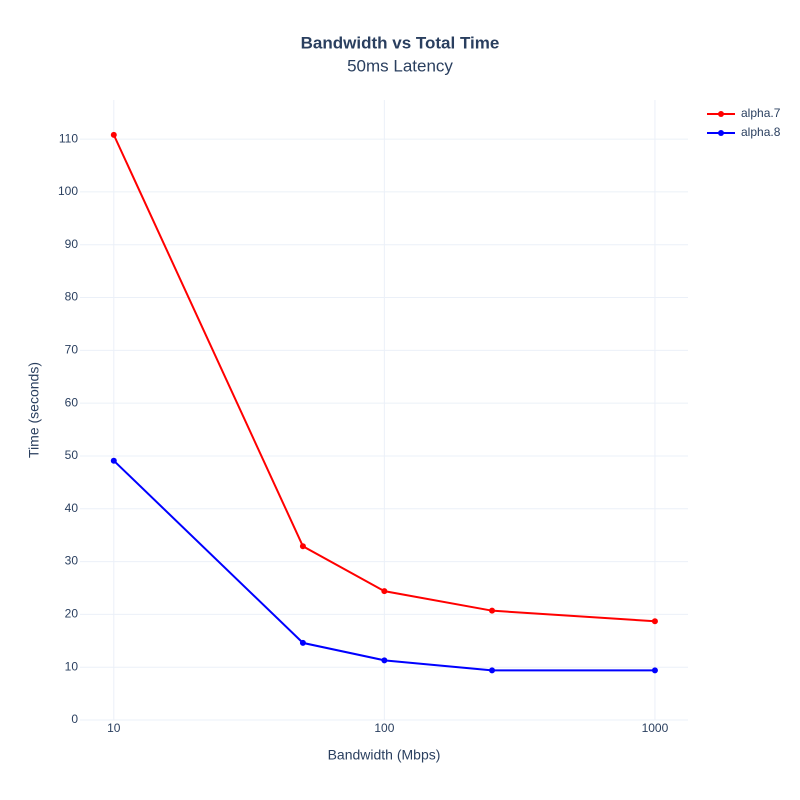 This screenshot has width=800, height=800. Describe the element at coordinates (72, 666) in the screenshot. I see `y-tick-label: 10` at that location.